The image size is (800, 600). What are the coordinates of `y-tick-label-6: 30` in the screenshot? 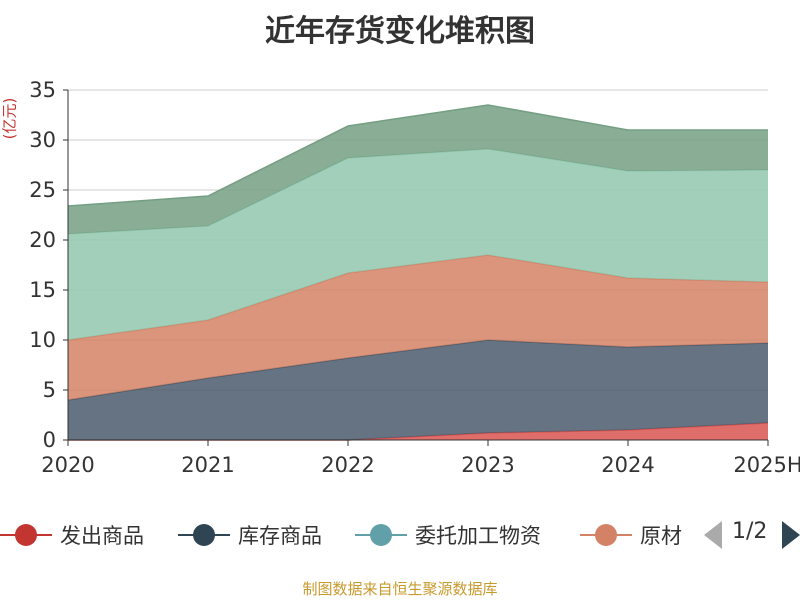 It's located at (42, 140).